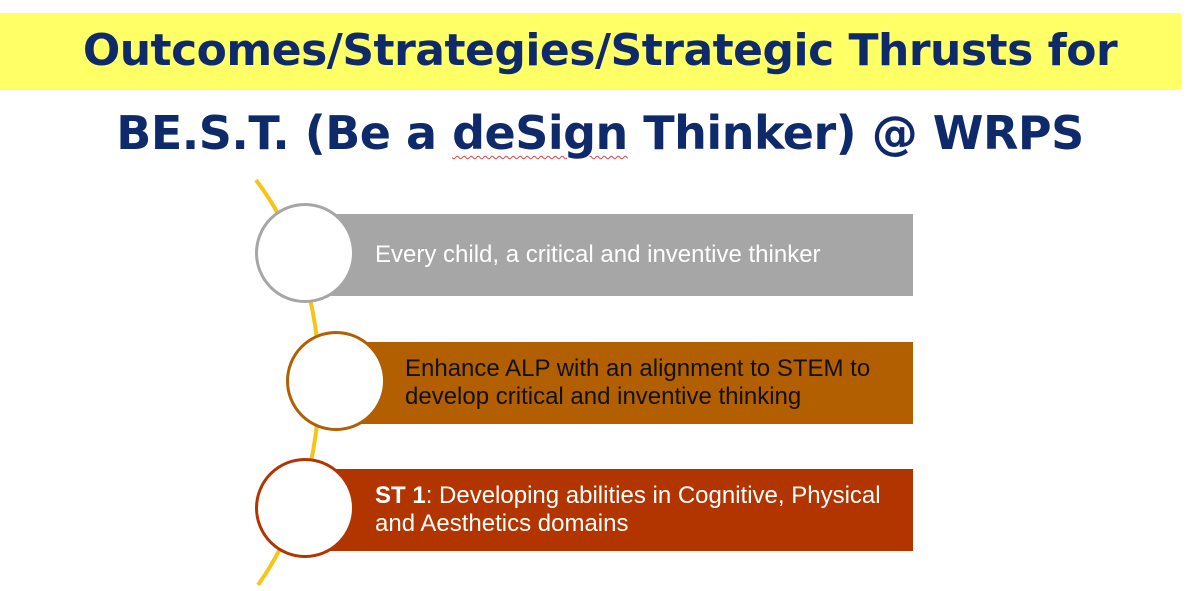 This screenshot has width=1200, height=591. I want to click on item-1-circle, so click(305, 253).